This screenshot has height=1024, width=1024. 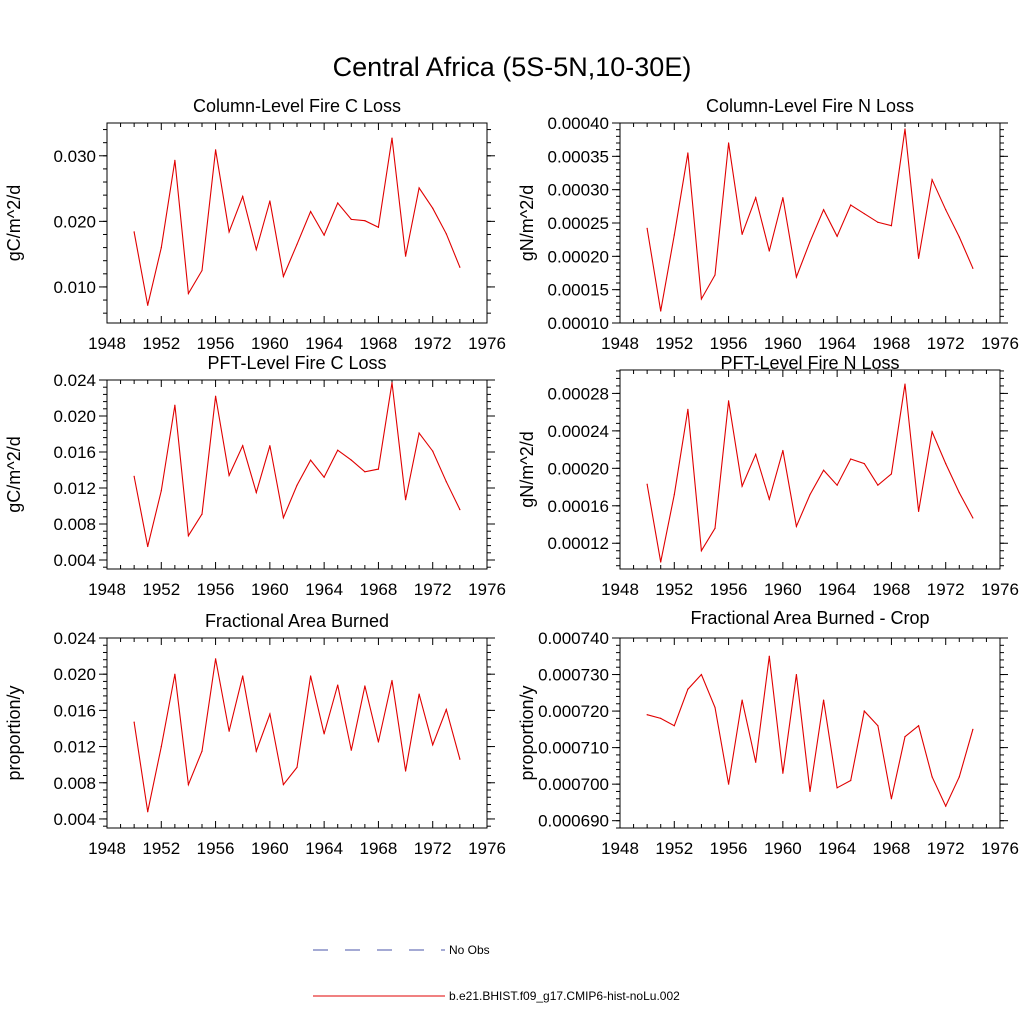 What do you see at coordinates (74, 287) in the screenshot?
I see `y-tick-label: 0.010` at bounding box center [74, 287].